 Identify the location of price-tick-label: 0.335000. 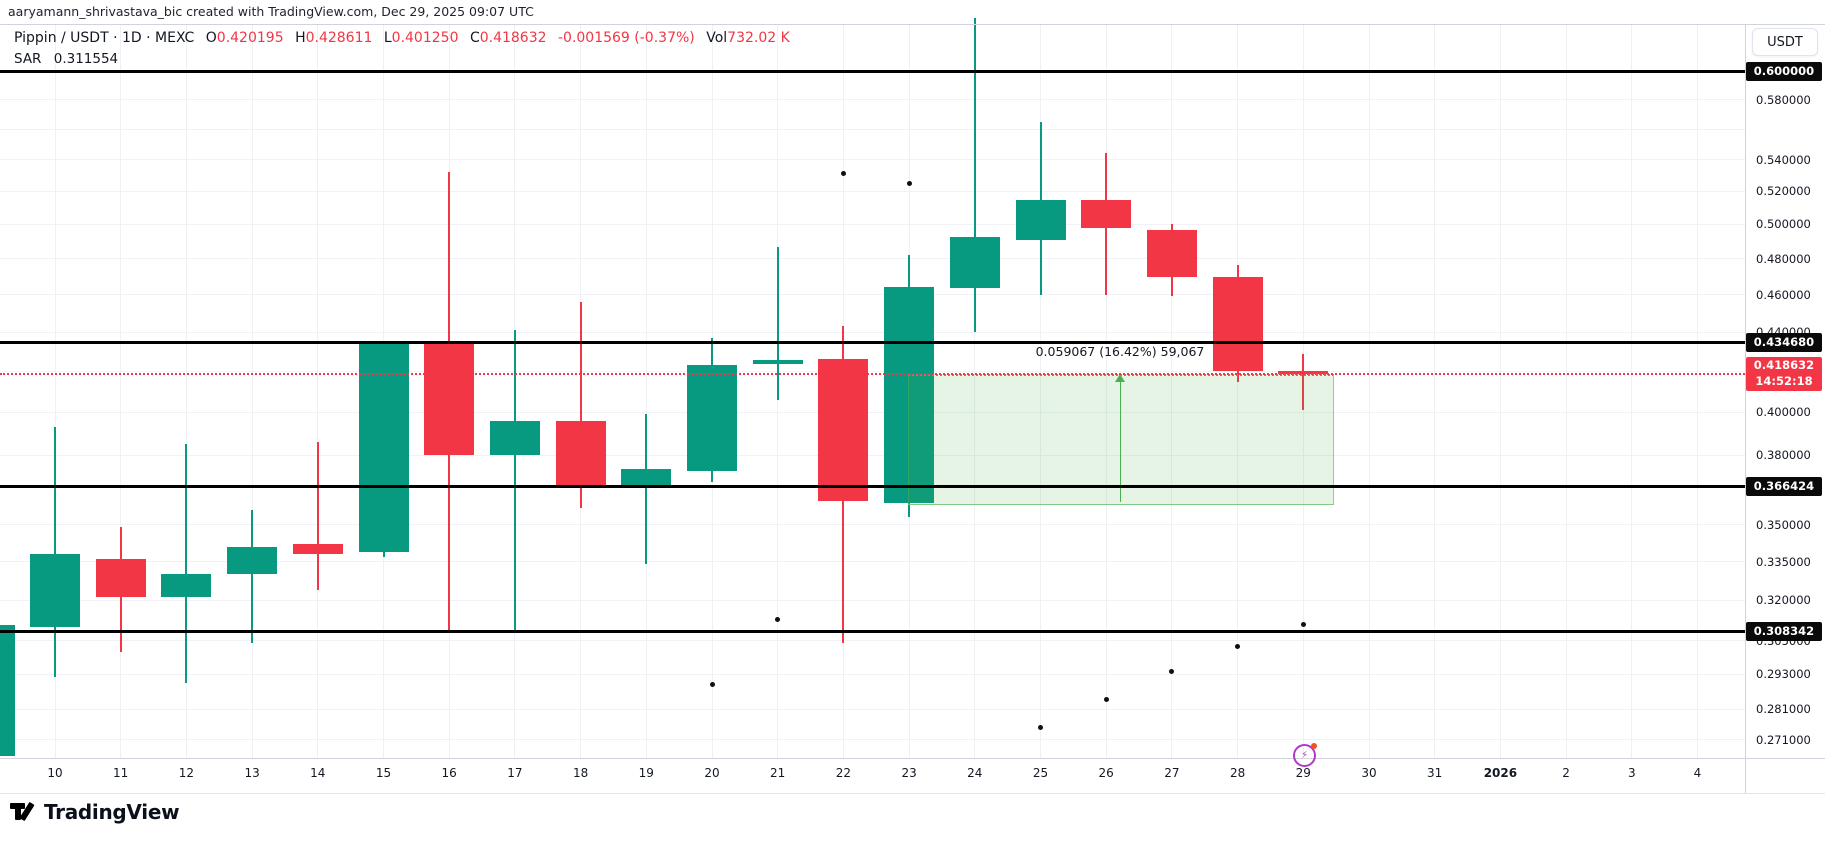
(1783, 561).